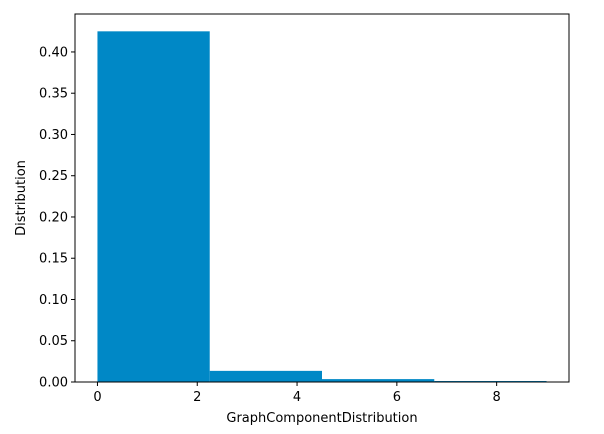 The height and width of the screenshot is (434, 604). I want to click on y-tick-label-8: 0.40, so click(53, 52).